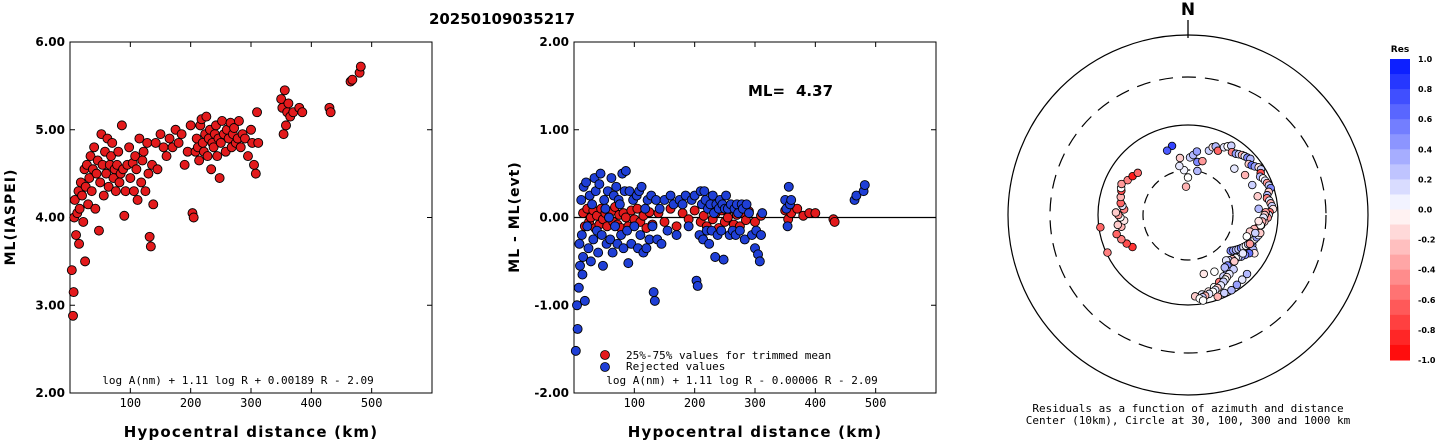 This screenshot has width=1437, height=441. I want to click on p2-xtick-label: 300, so click(755, 403).